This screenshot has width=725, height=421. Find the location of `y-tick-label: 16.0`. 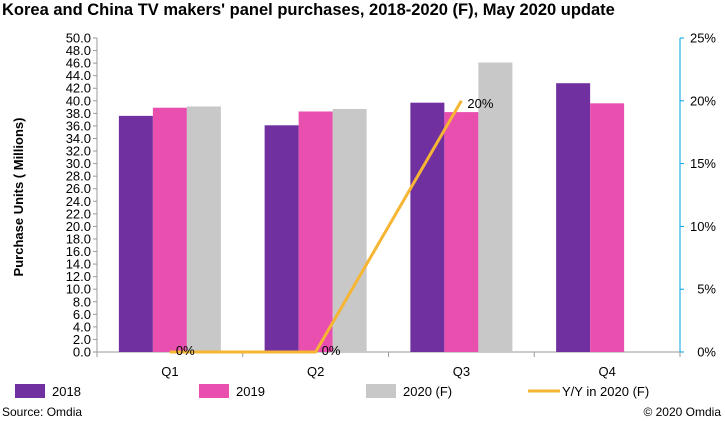

y-tick-label: 16.0 is located at coordinates (78, 251).